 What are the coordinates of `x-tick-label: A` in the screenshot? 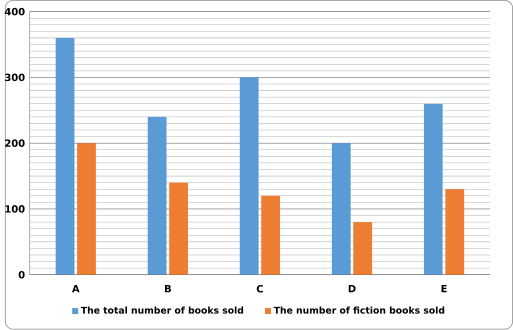 It's located at (76, 288).